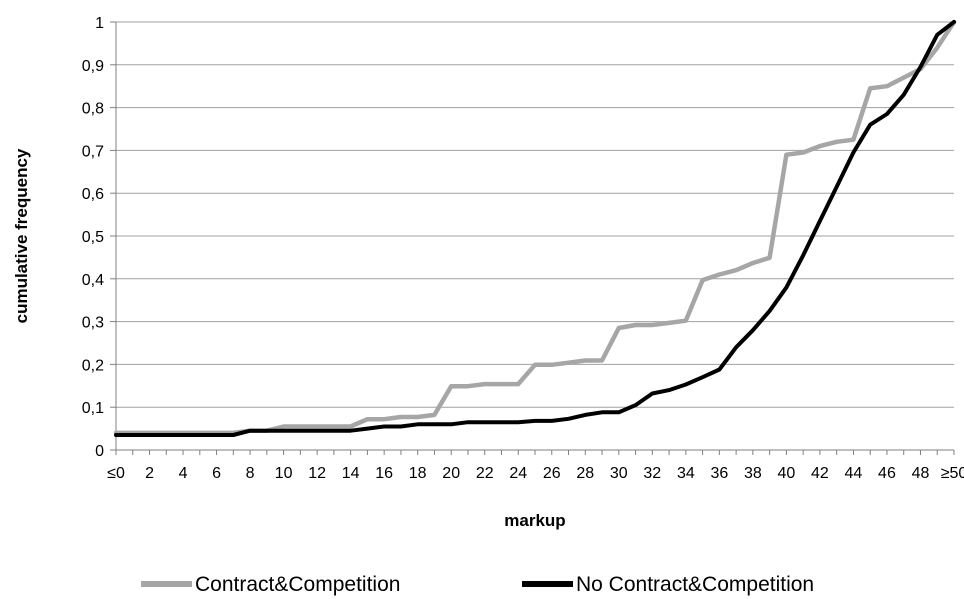 This screenshot has height=599, width=964. I want to click on x-tick-label: 22, so click(485, 473).